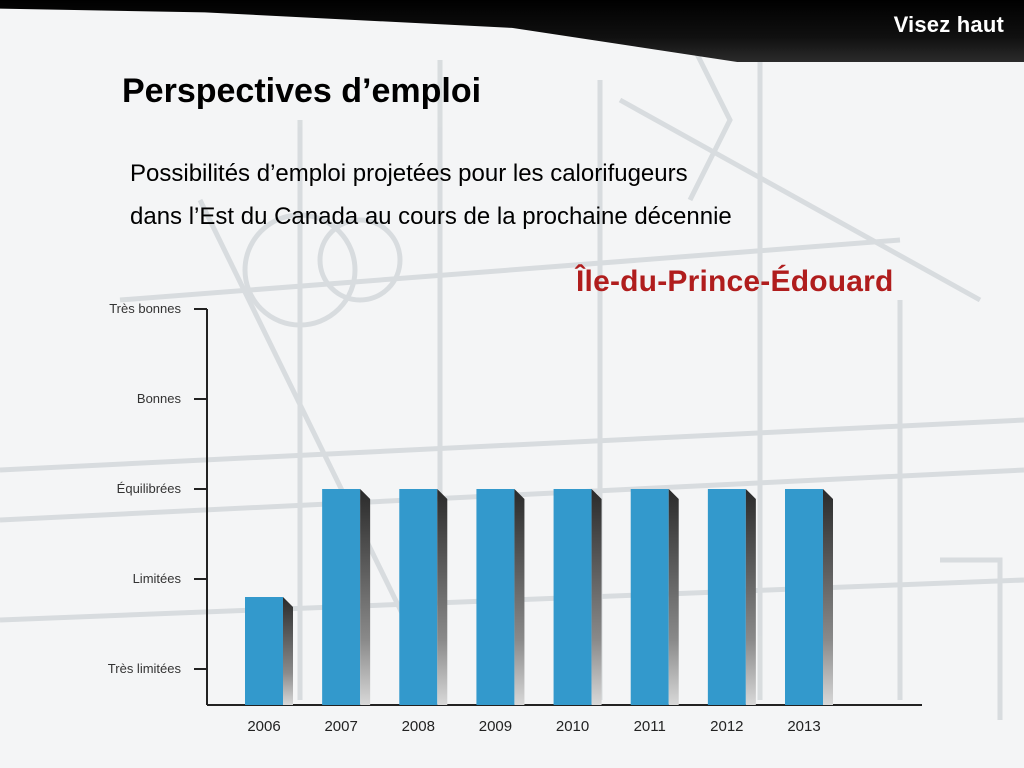 The height and width of the screenshot is (768, 1024). I want to click on y-tick-label: Très limitées, so click(145, 668).